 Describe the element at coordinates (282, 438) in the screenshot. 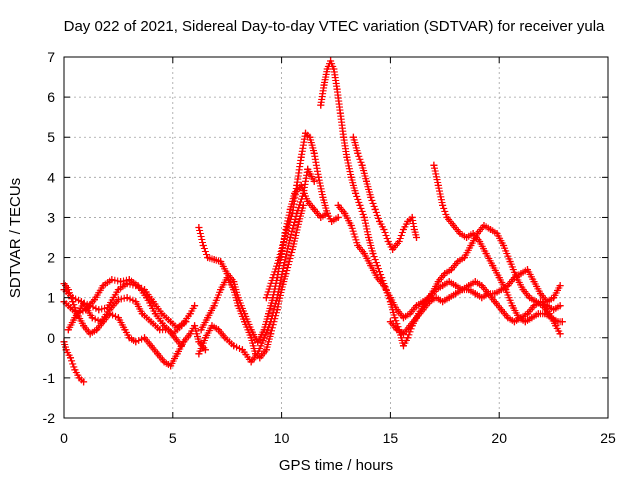

I see `x-tick-label: 10` at that location.